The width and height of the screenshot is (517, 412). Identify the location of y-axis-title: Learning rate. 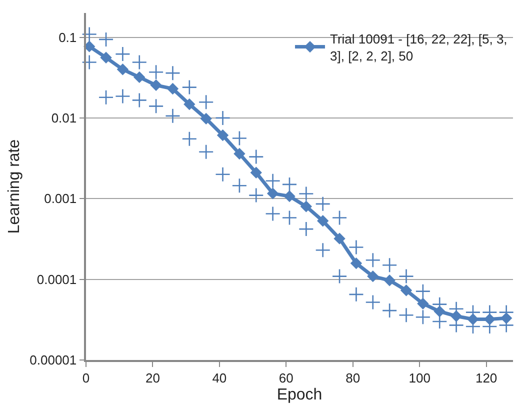
(15, 186).